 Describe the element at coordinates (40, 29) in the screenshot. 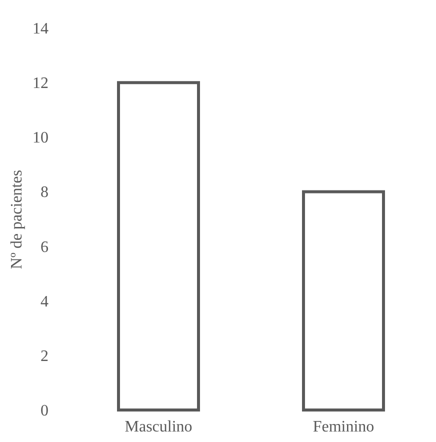

I see `y-tick-label: 14` at that location.